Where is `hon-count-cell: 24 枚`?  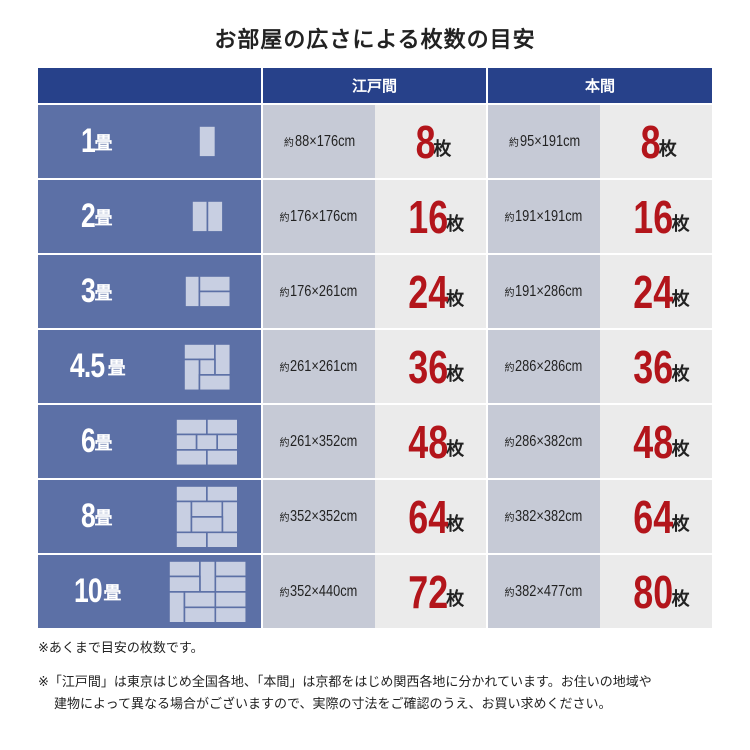
hon-count-cell: 24 枚 is located at coordinates (656, 291).